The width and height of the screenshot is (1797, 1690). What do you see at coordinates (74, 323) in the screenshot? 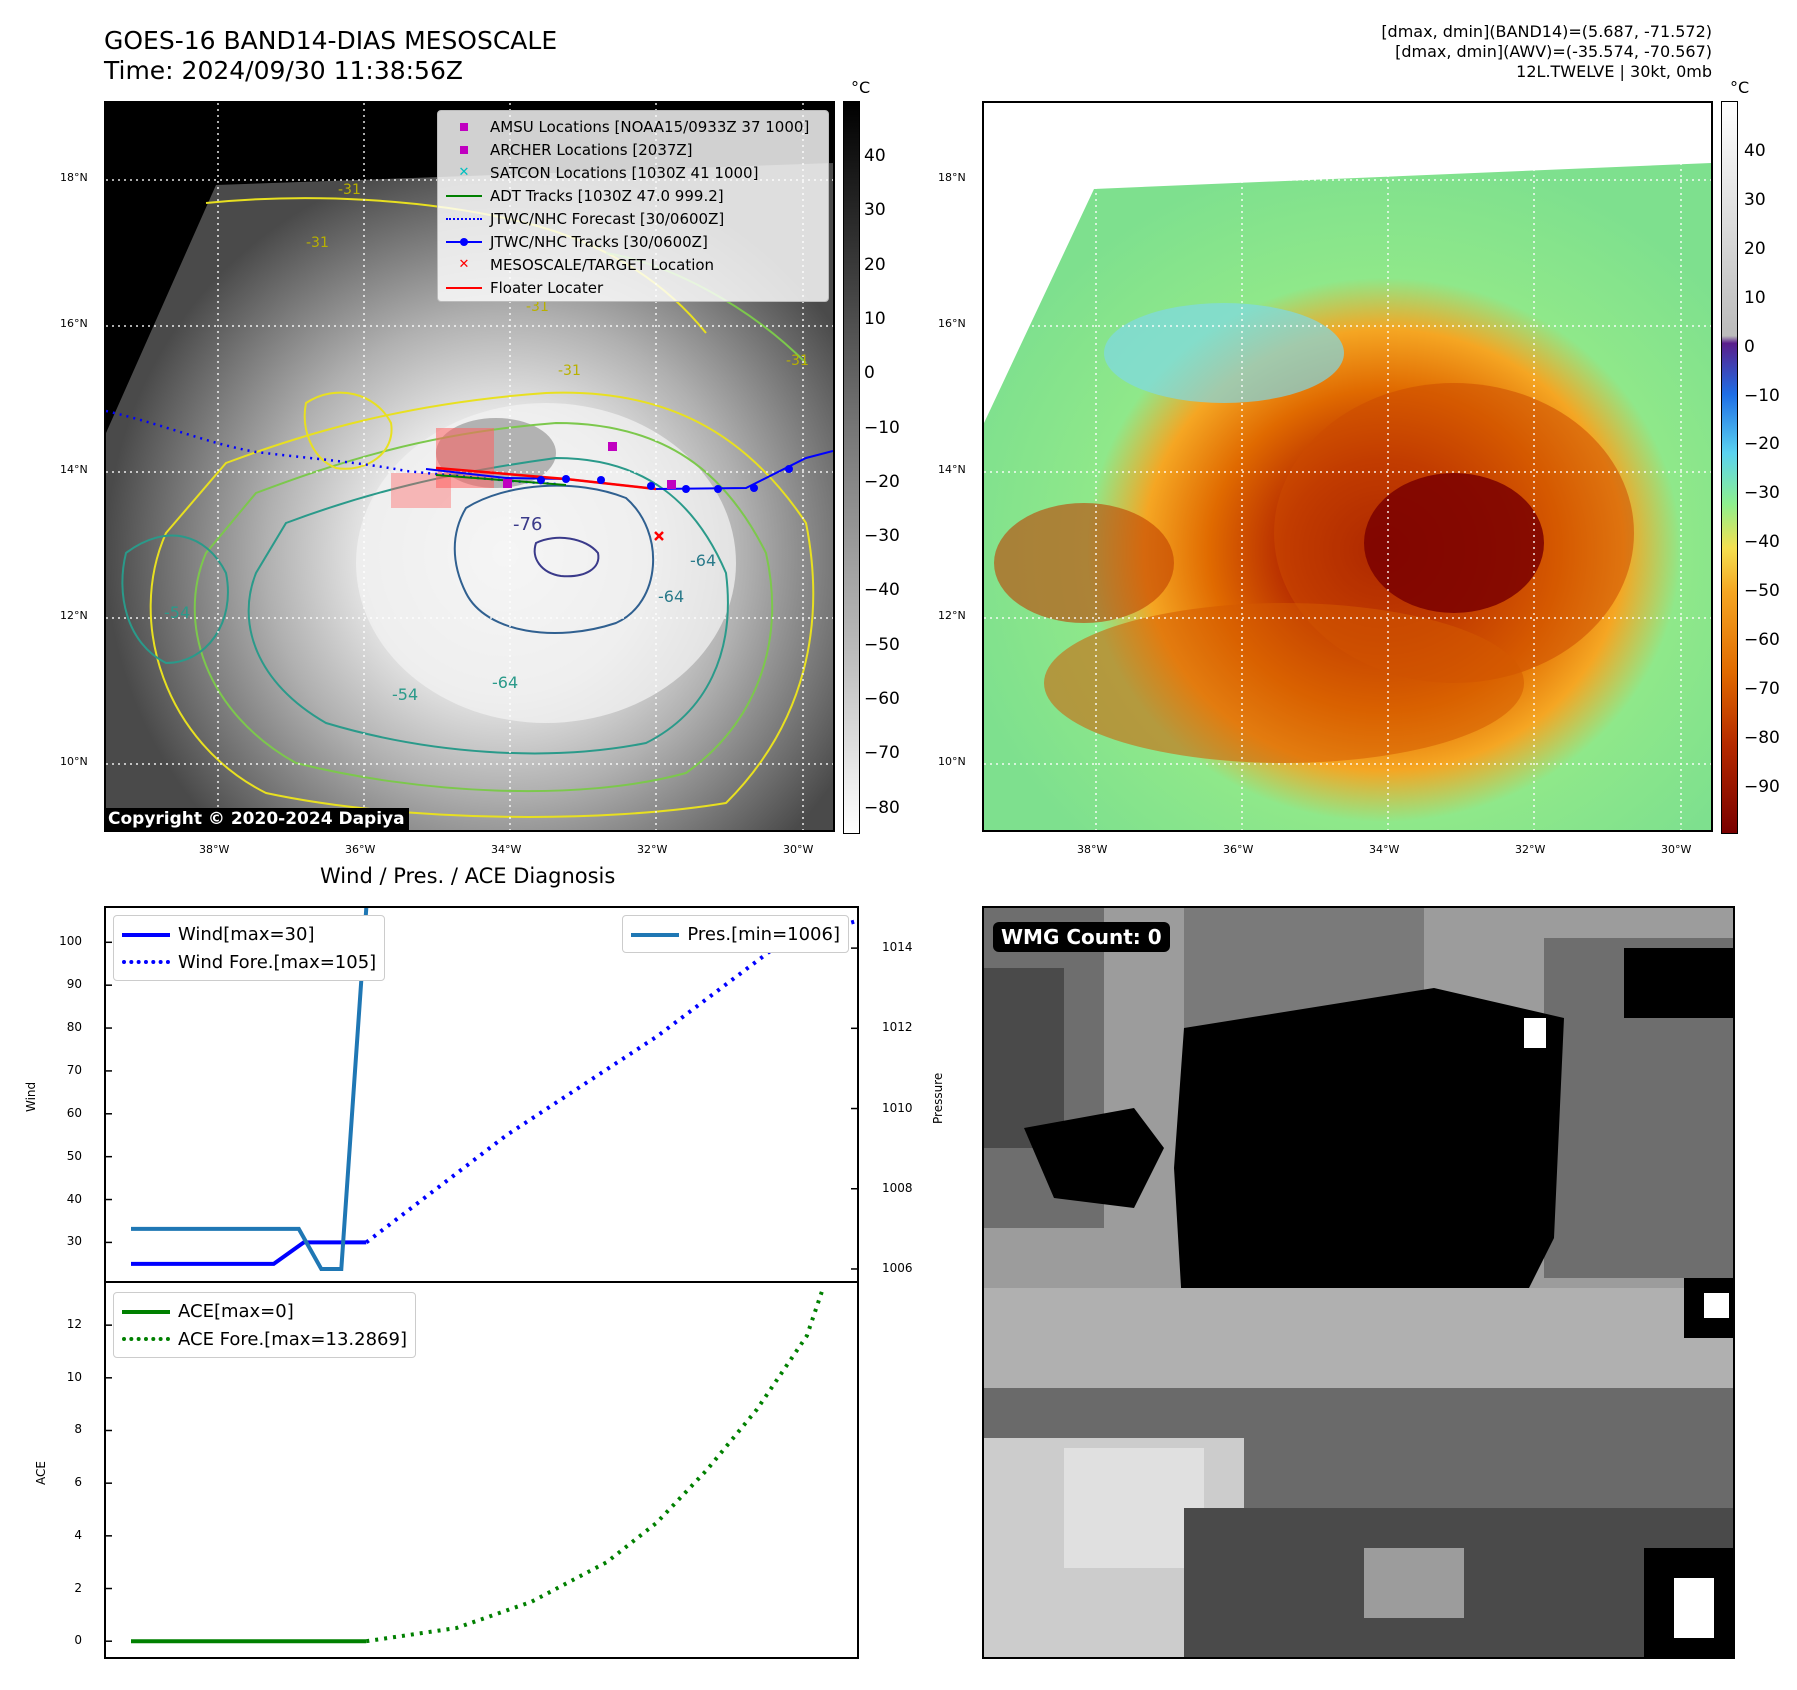
I see `lat-tick: 16°N` at bounding box center [74, 323].